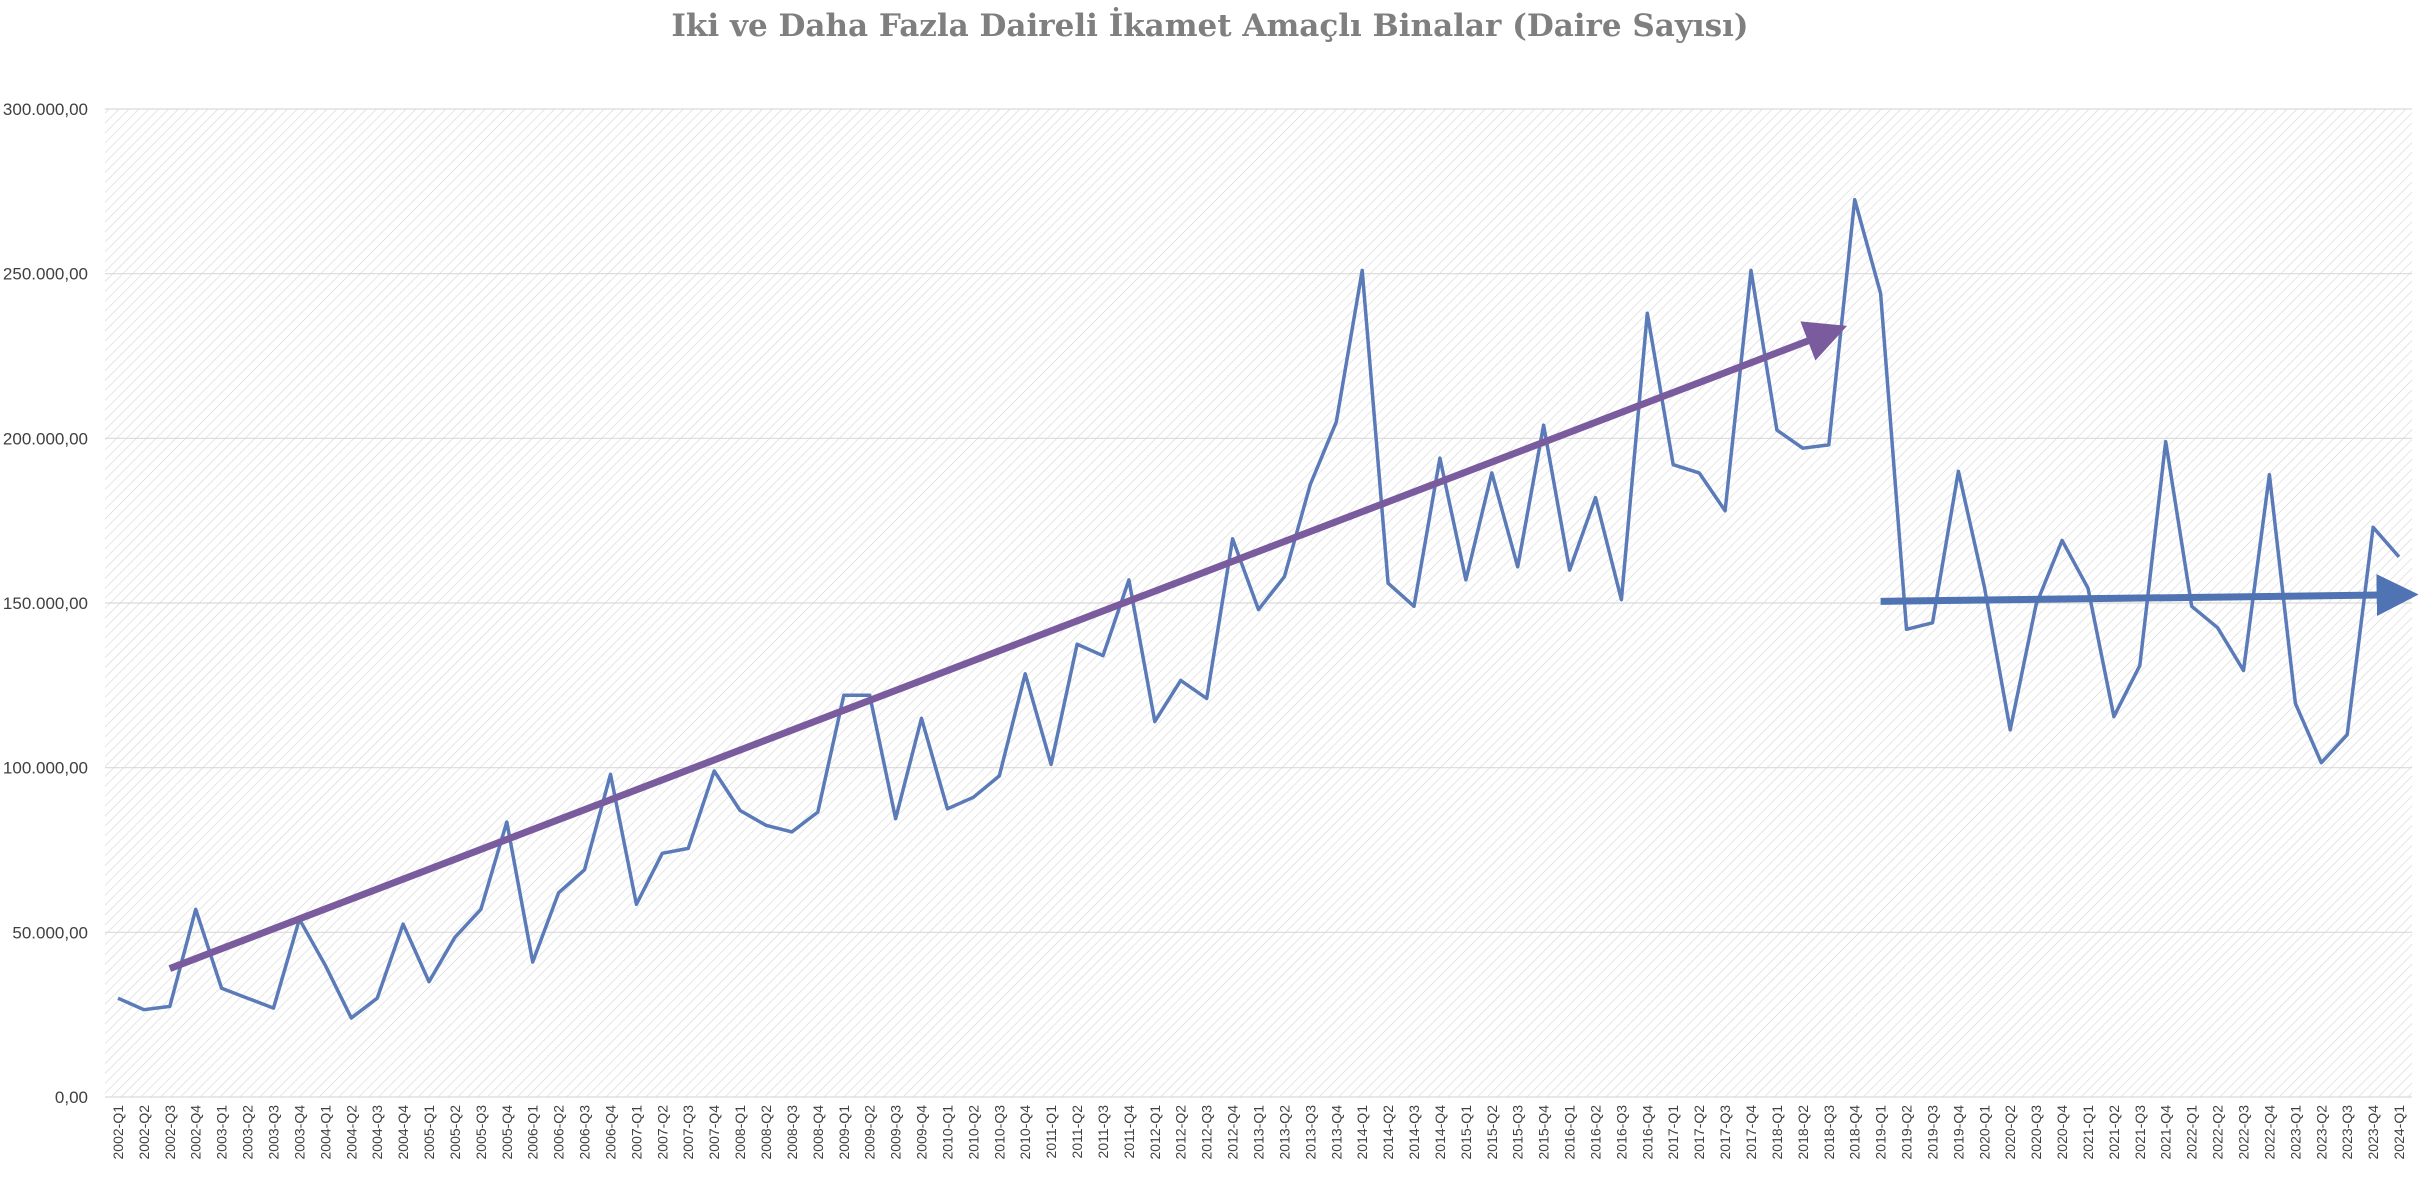  Describe the element at coordinates (1518, 1132) in the screenshot. I see `x-tick-label: 2015-Q3` at that location.